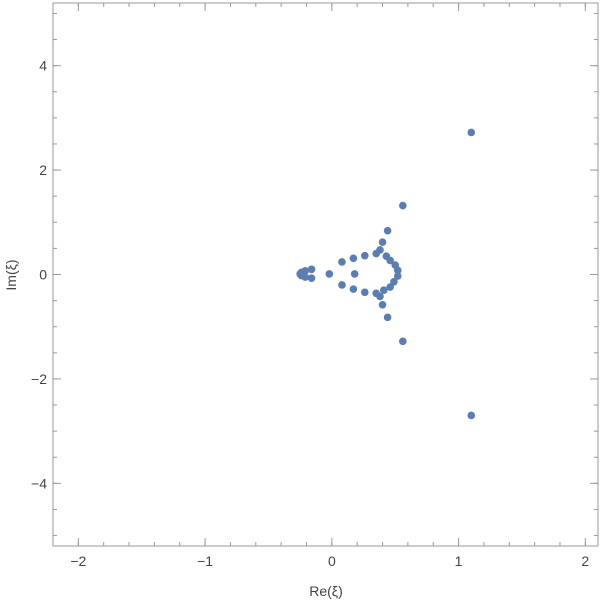  I want to click on y-tick-label: 0, so click(43, 275).